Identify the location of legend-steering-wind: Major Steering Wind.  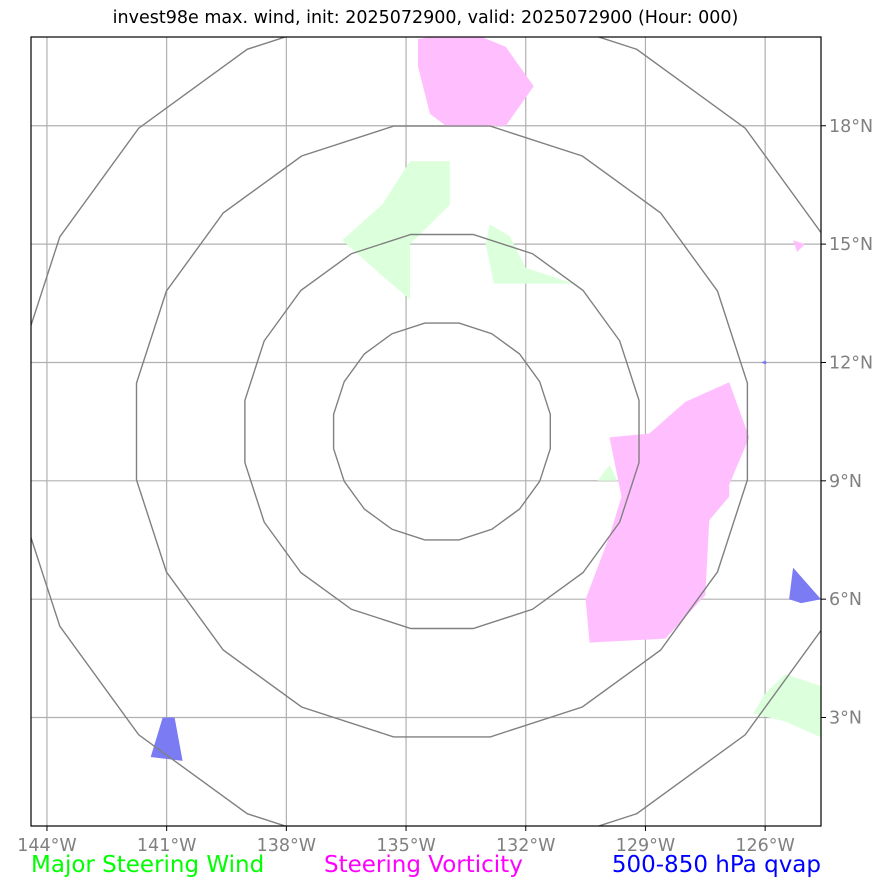
(148, 865).